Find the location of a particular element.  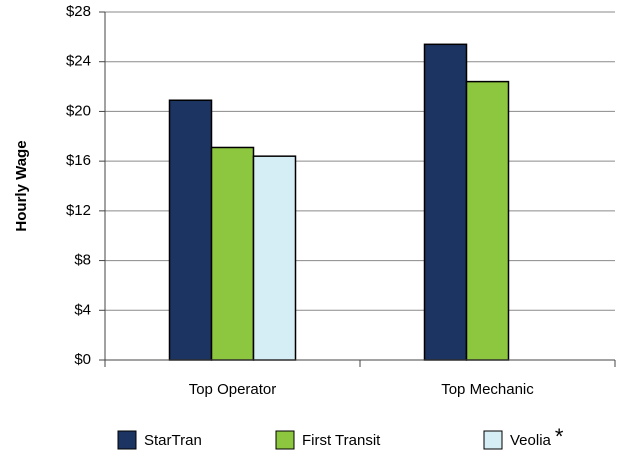

y-tick-label: $4 is located at coordinates (82, 309).